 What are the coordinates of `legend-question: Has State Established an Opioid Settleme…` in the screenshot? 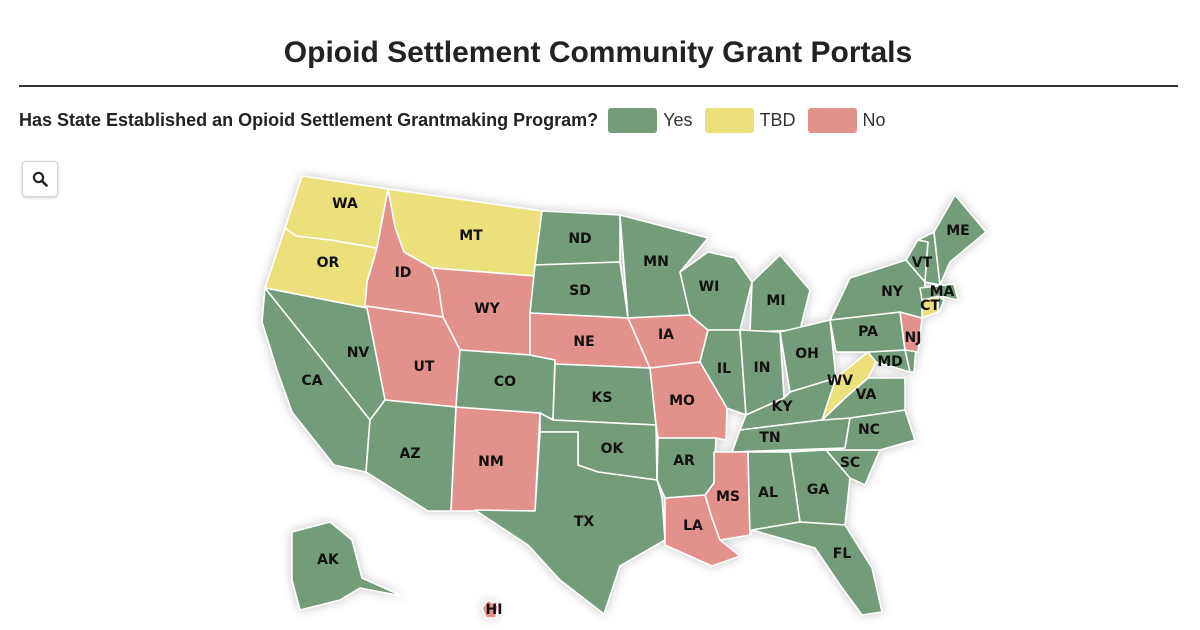 It's located at (309, 119).